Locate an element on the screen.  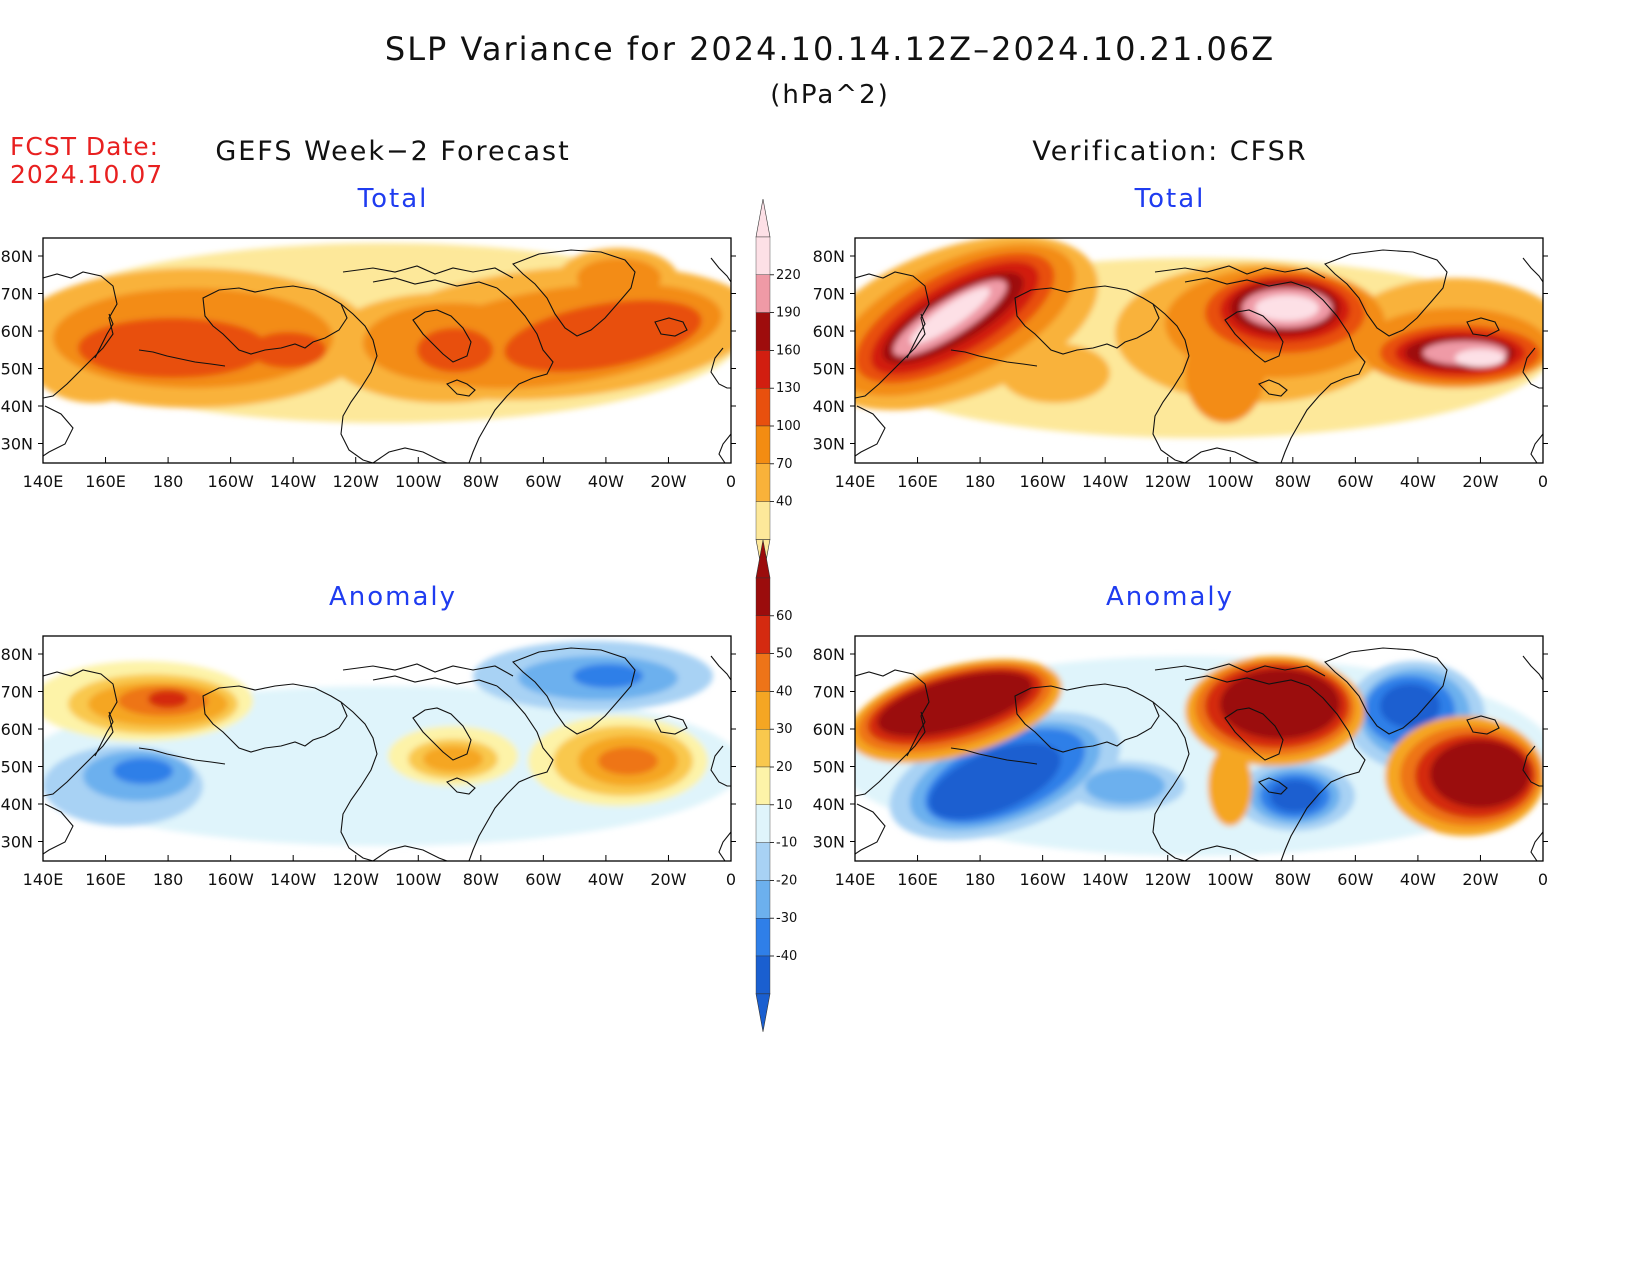
forecast-total-title: Total is located at coordinates (393, 199).